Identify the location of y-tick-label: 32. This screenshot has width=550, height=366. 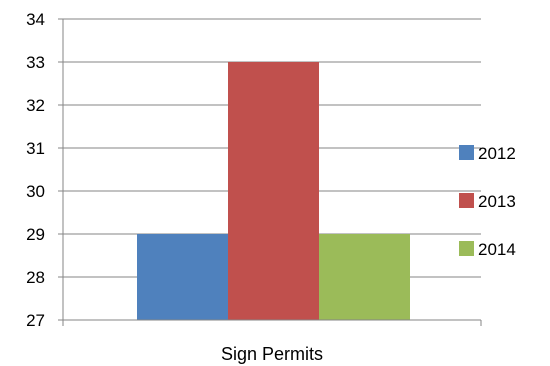
(35, 105).